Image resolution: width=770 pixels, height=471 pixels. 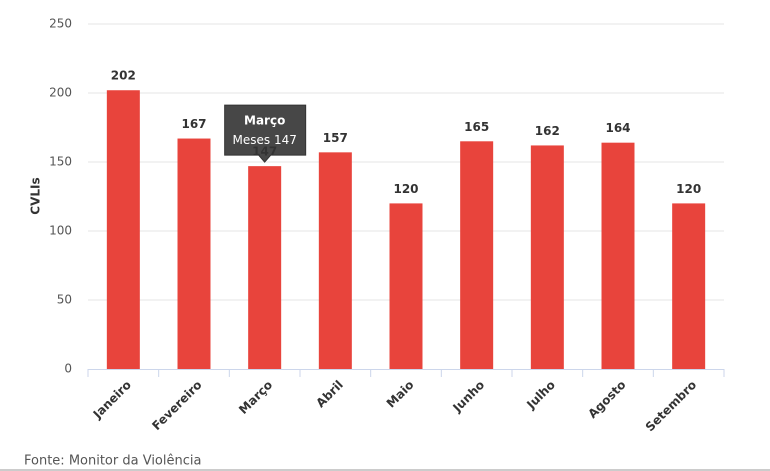 I want to click on y-tick-label: 0, so click(x=68, y=369).